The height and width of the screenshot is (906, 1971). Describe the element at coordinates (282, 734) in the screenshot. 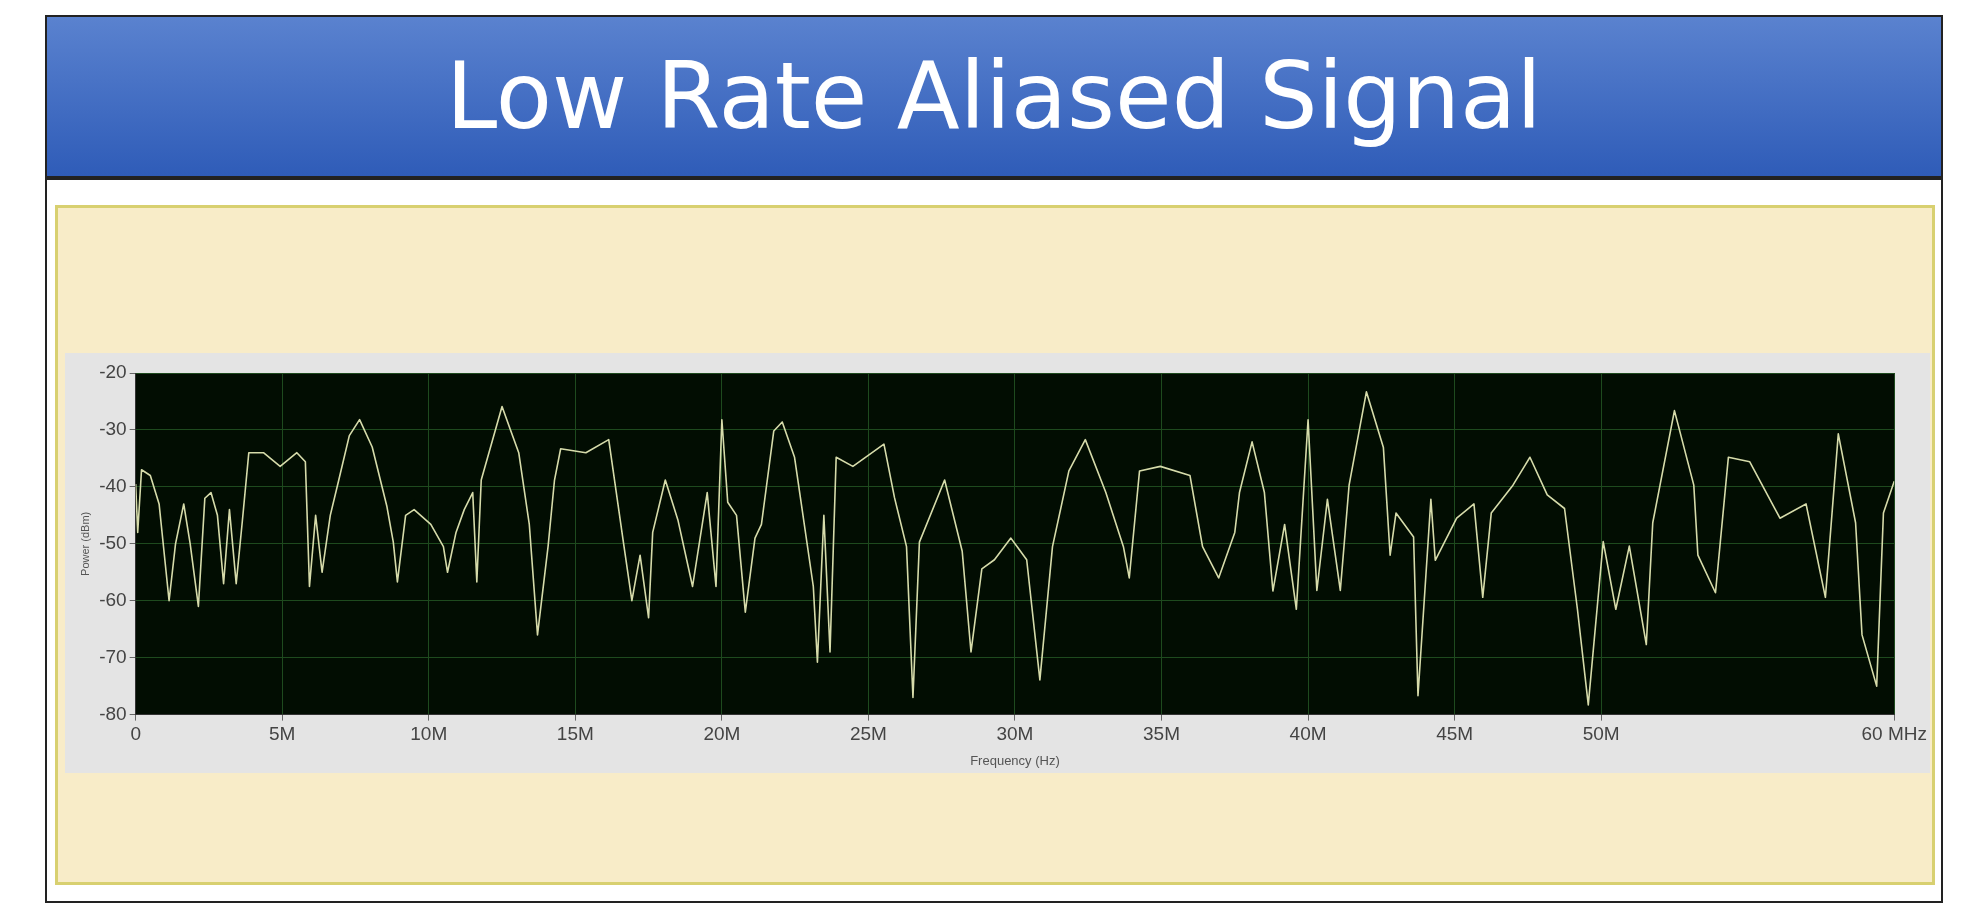

I see `x-tick-label: 5M` at that location.